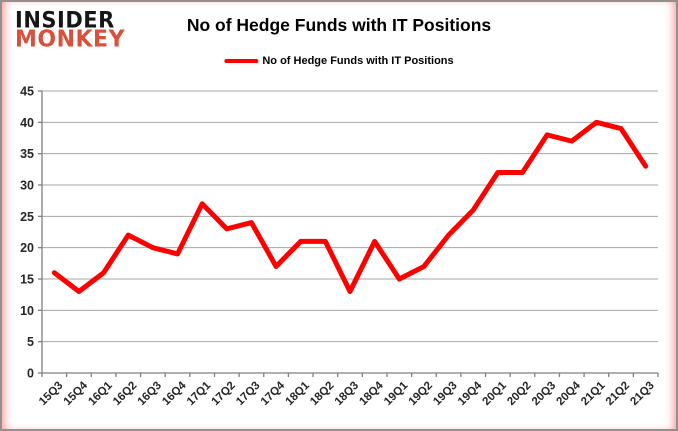 The width and height of the screenshot is (678, 431). What do you see at coordinates (358, 61) in the screenshot?
I see `legend-label: No of Hedge Funds with IT Positions` at bounding box center [358, 61].